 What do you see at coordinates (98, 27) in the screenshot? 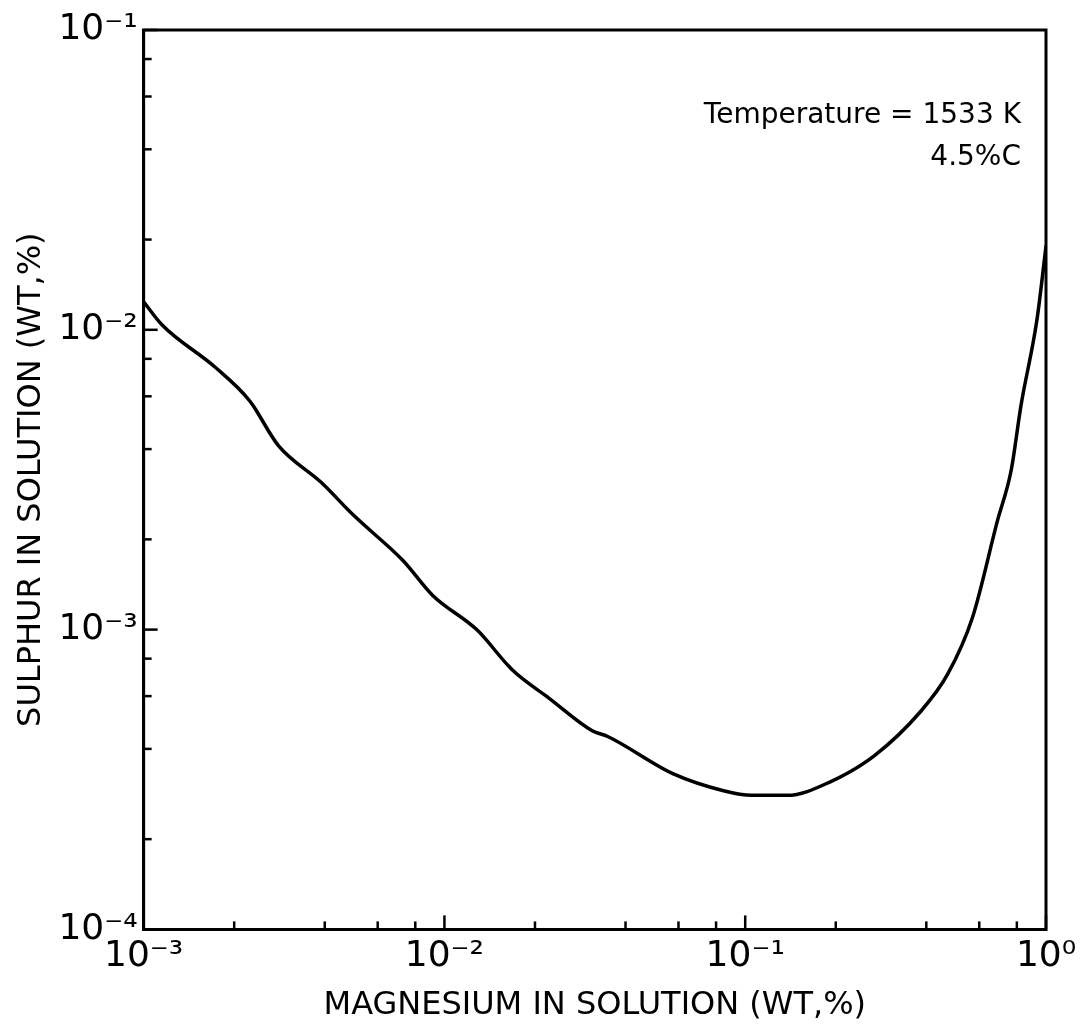
I see `y-tick-label: 10⁻¹` at bounding box center [98, 27].